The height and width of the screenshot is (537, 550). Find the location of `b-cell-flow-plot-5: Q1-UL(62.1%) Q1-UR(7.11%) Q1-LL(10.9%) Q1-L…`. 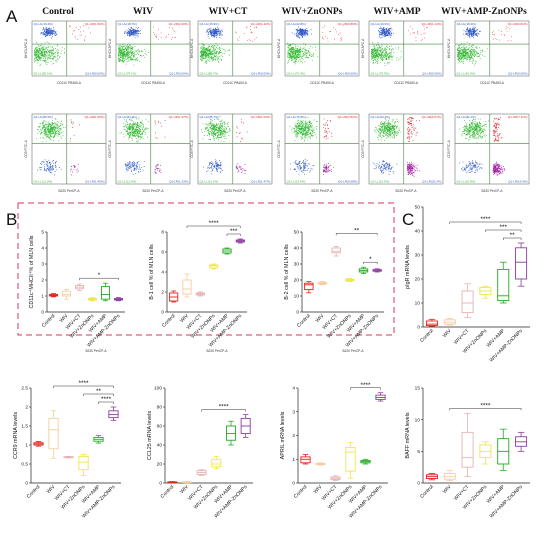

b-cell-flow-plot-5: Q1-UL(62.1%) Q1-UR(7.11%) Q1-LL(10.9%) Q1-L… is located at coordinates (488, 153).